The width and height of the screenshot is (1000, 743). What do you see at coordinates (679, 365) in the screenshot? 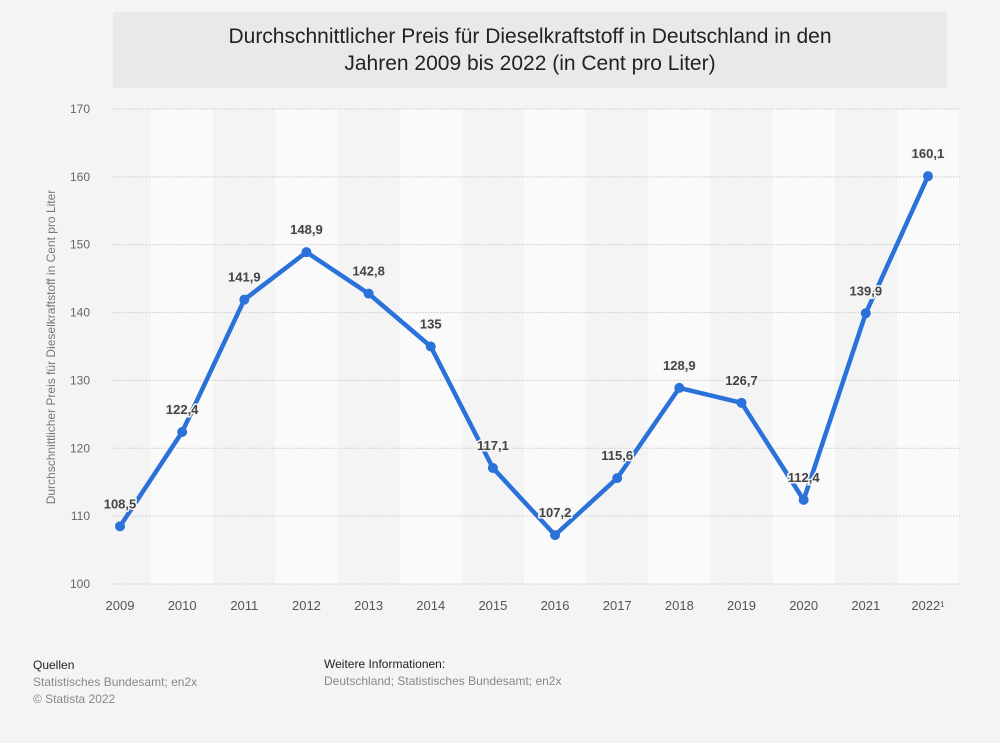
I see `data-label: 128,9` at bounding box center [679, 365].